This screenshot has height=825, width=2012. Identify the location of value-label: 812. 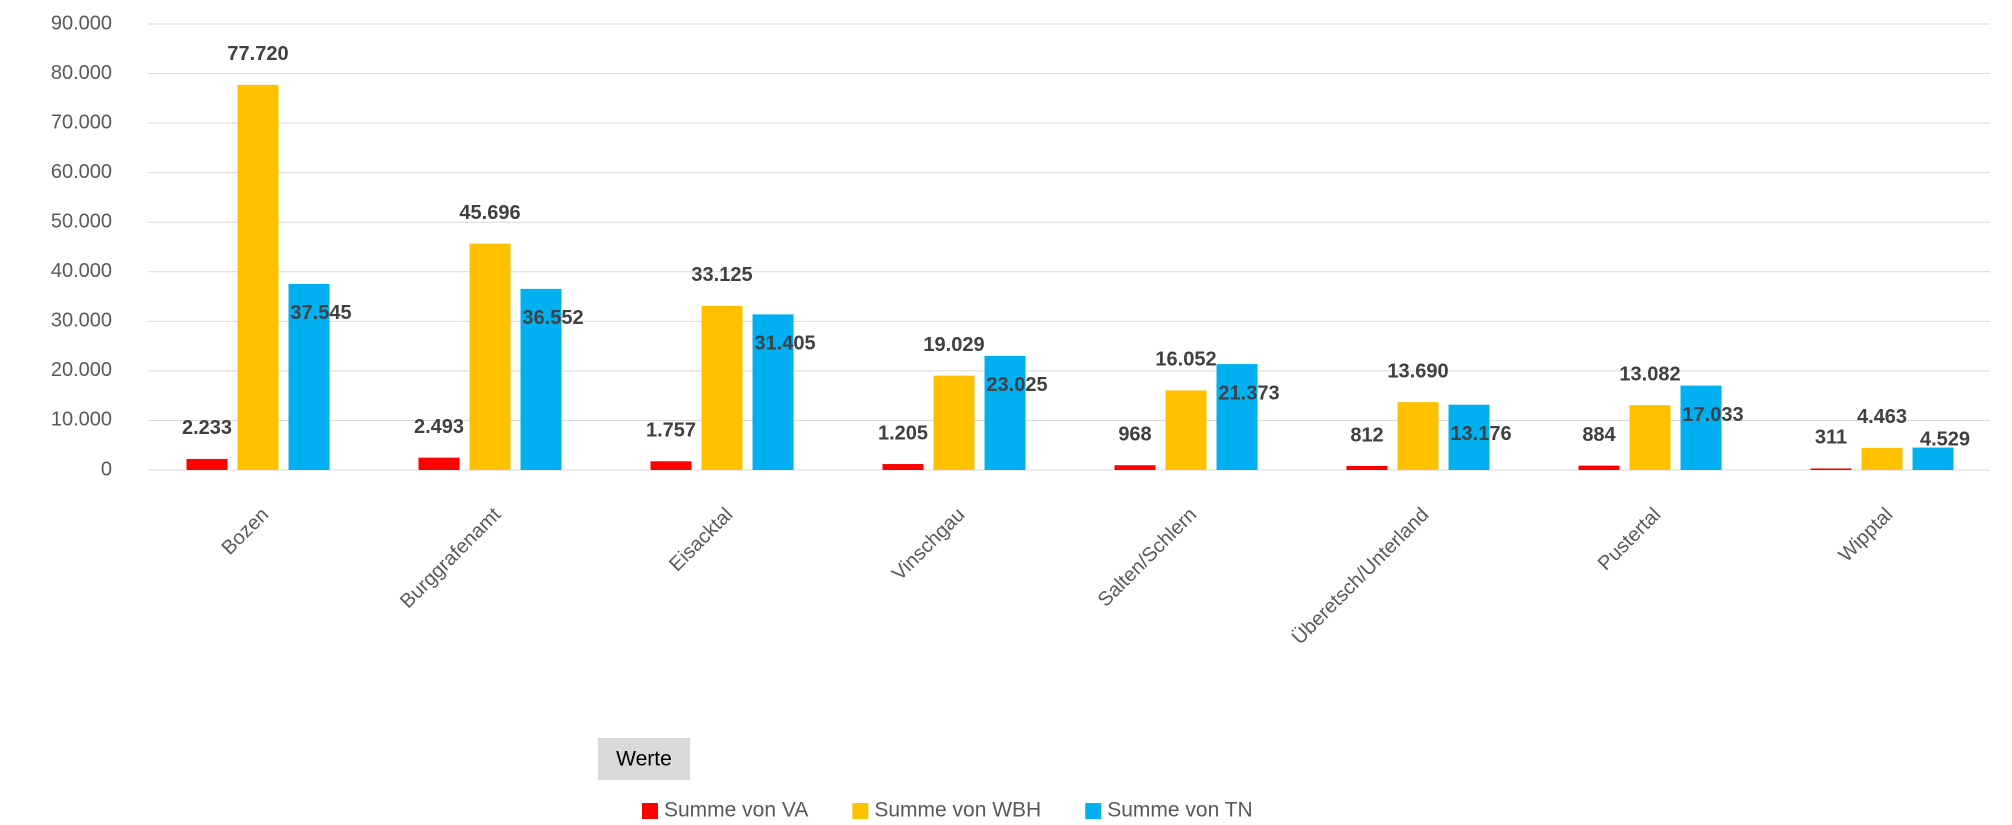
(1366, 435).